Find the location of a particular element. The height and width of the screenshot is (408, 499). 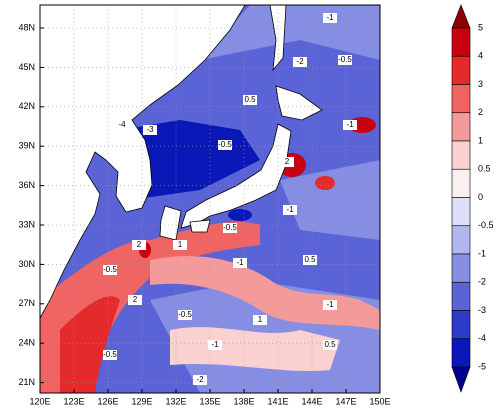

colorbar-extend-bottom is located at coordinates (461, 379).